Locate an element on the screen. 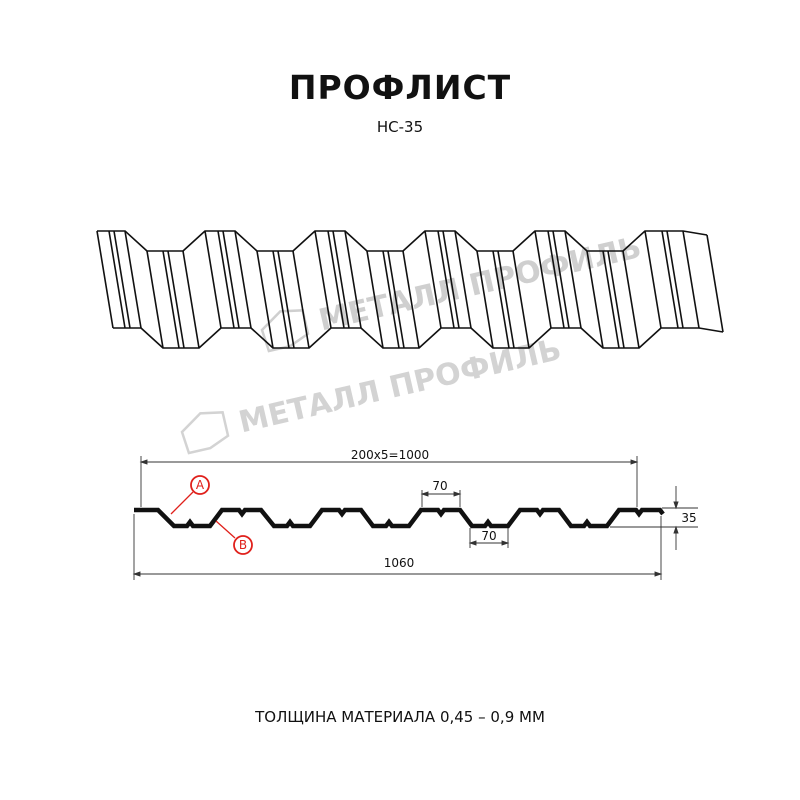 This screenshot has width=800, height=800. cross-section: 200x5=1000 70 70 35 1060 A B is located at coordinates (415, 514).